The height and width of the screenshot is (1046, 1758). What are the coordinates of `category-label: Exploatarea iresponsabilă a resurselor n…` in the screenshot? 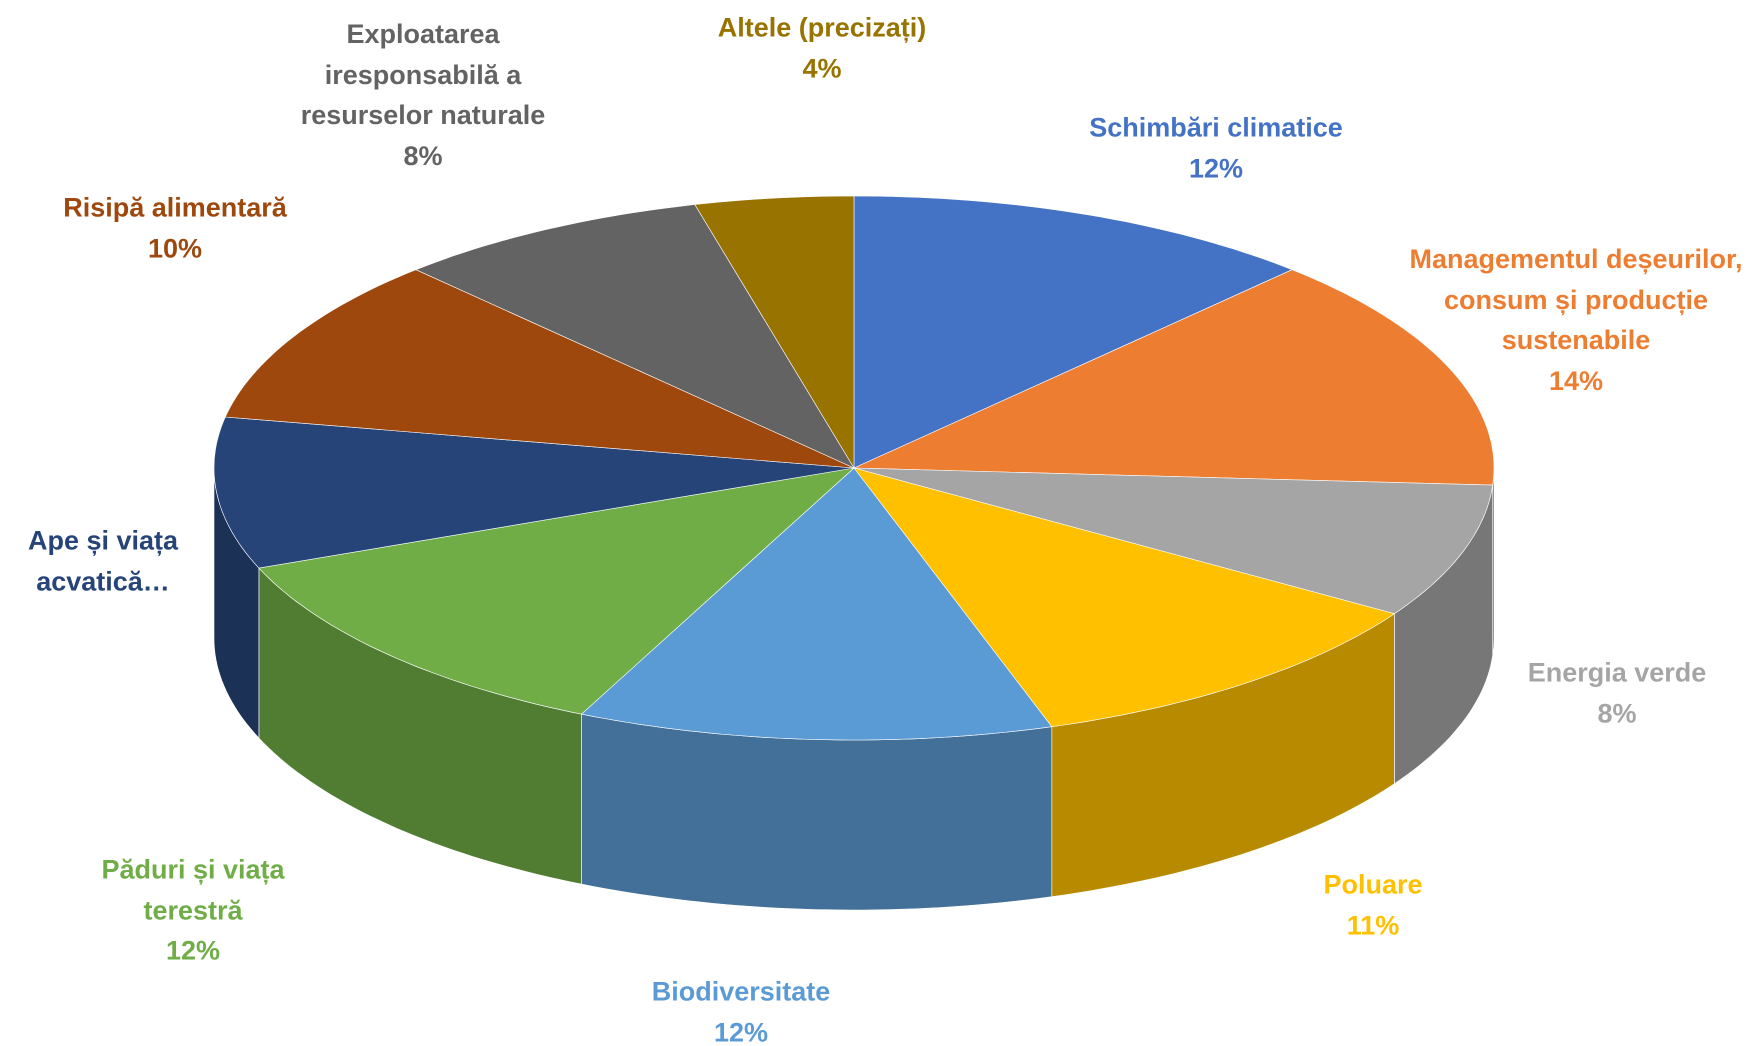 It's located at (423, 74).